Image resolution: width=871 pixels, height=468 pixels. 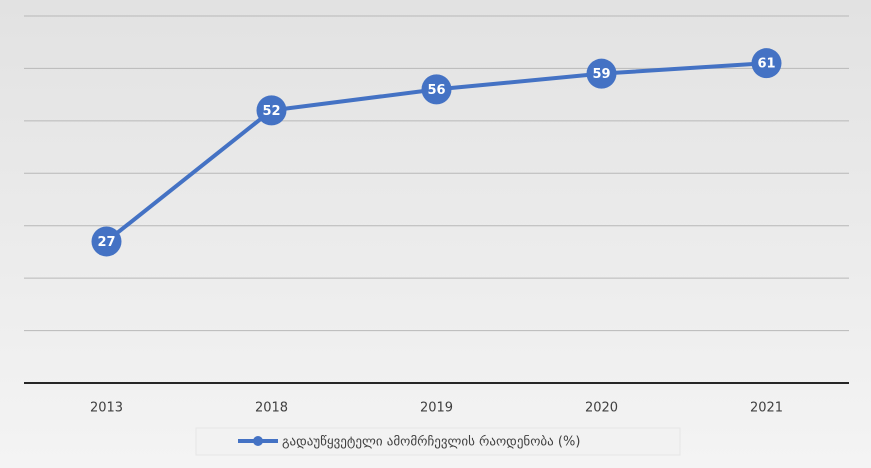 I want to click on x-tick-label: 2021, so click(x=766, y=408).